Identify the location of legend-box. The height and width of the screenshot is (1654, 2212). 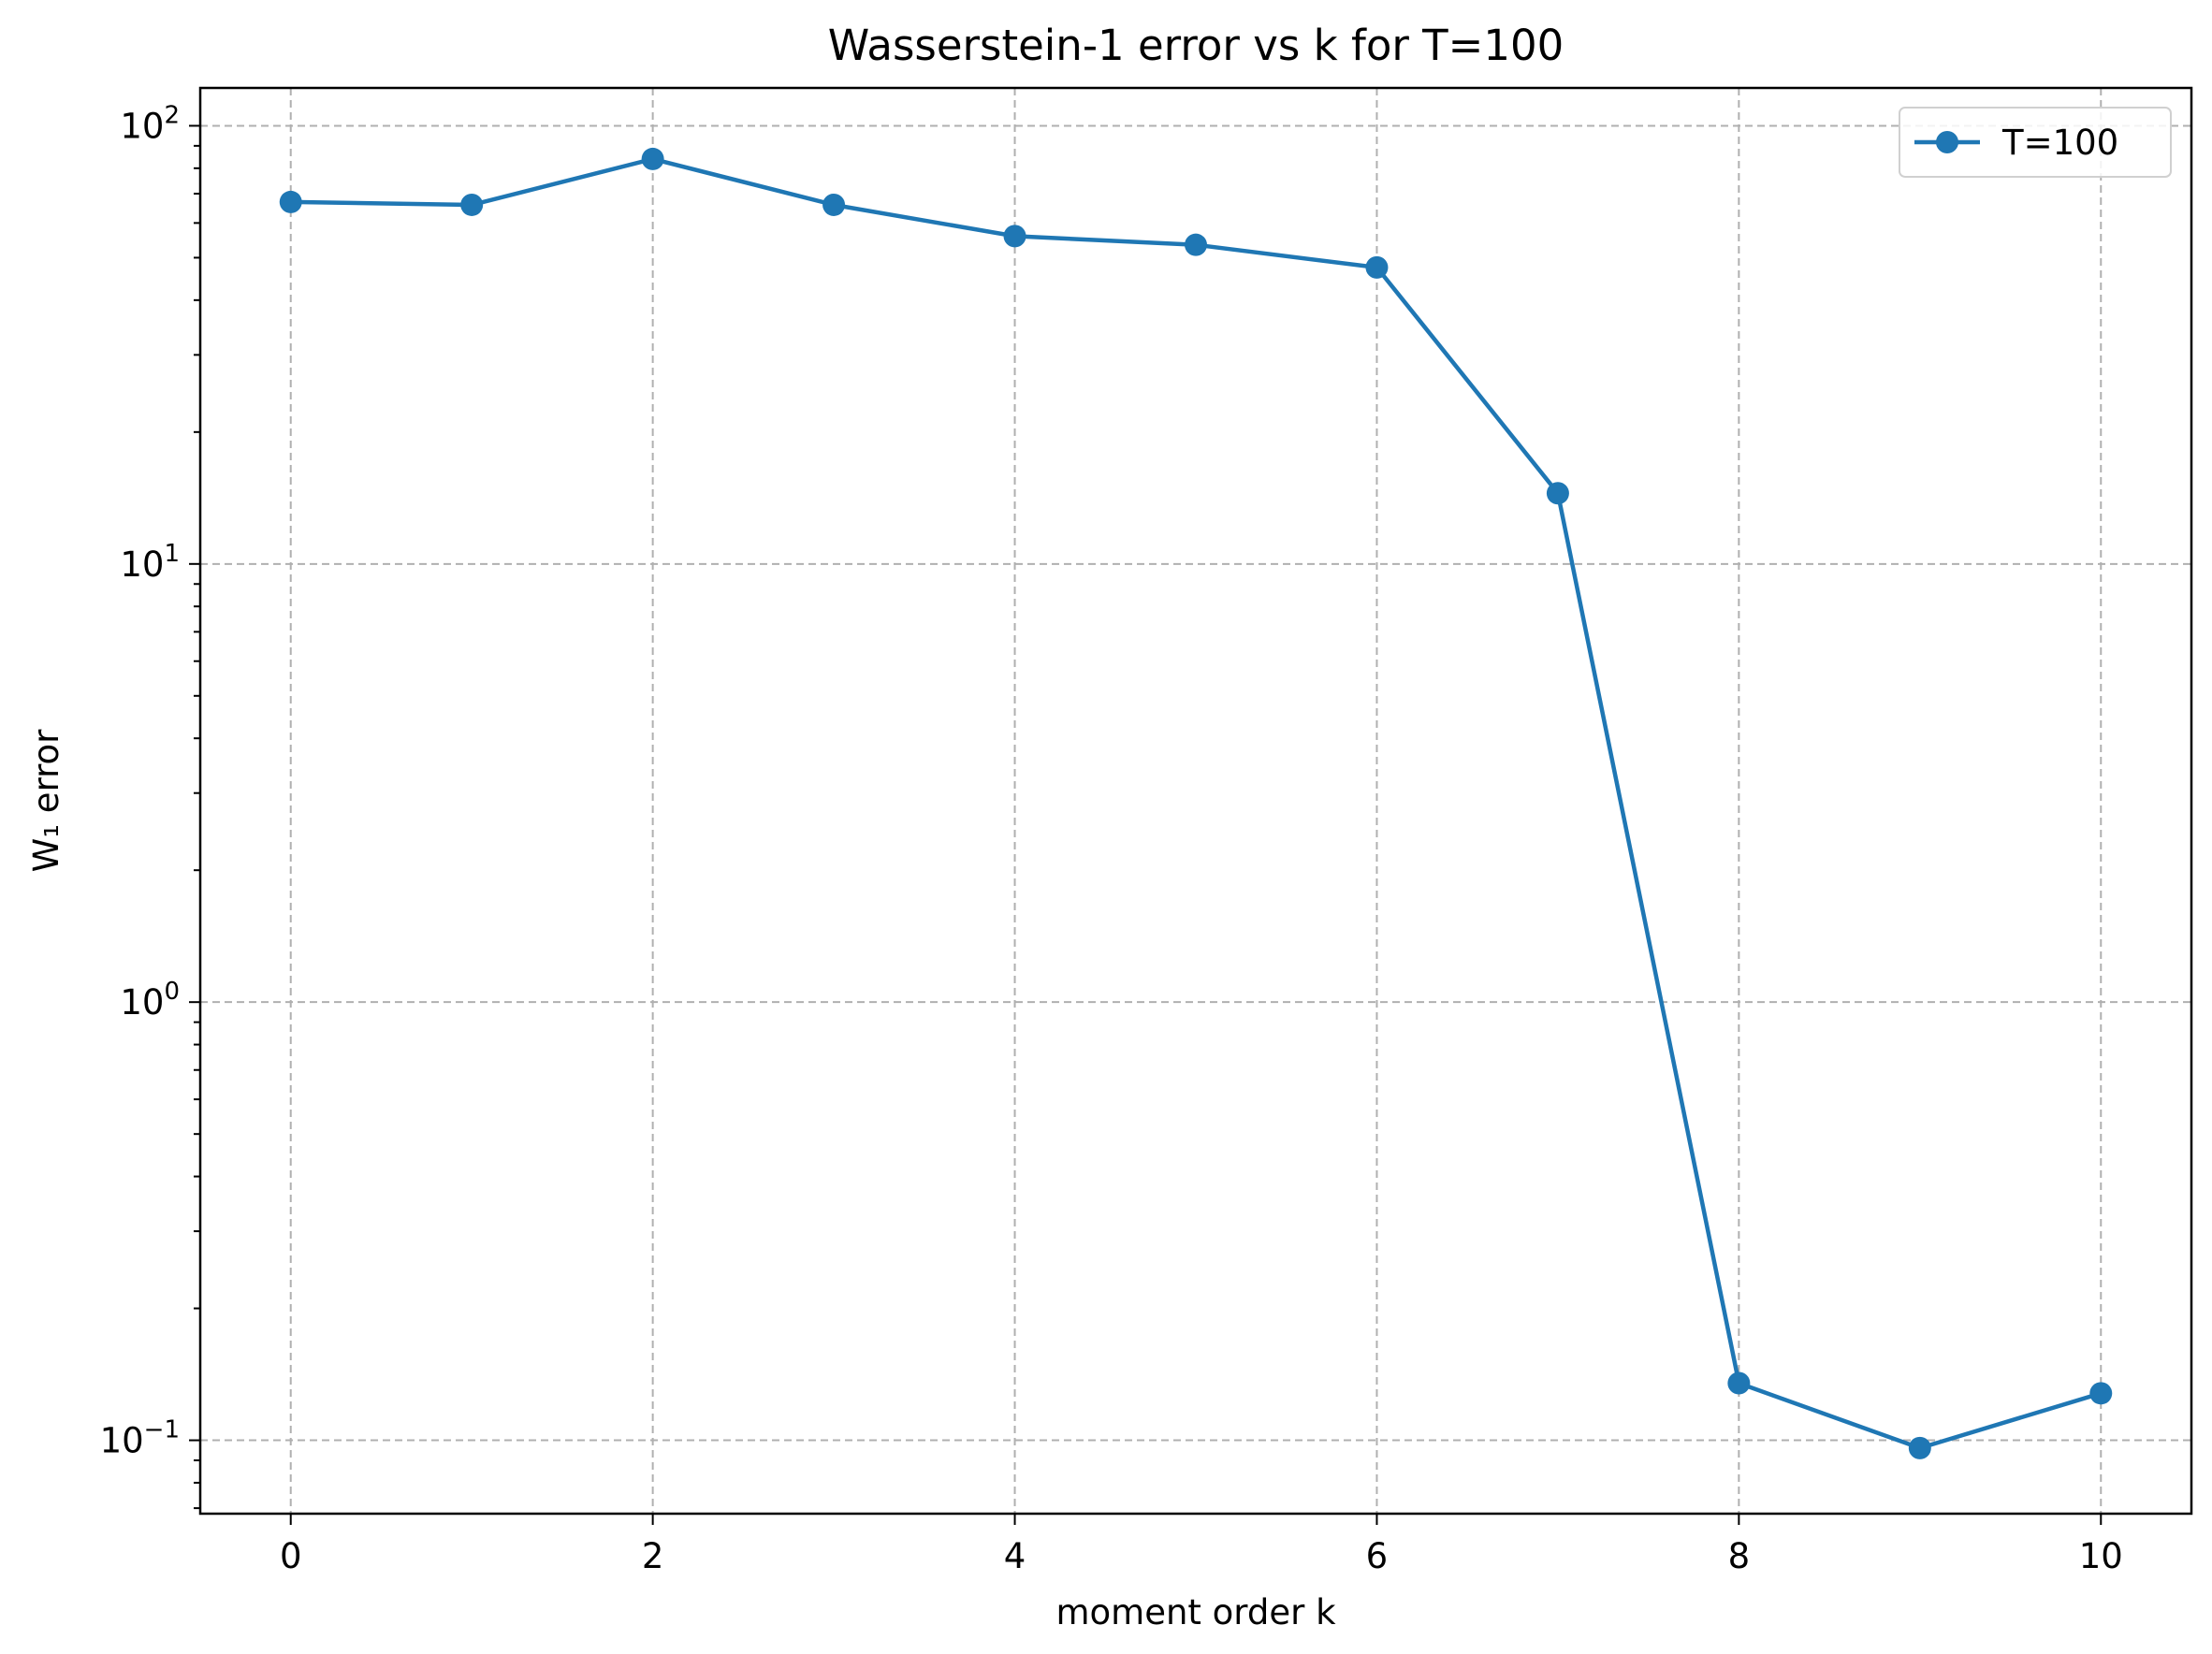
(2036, 142).